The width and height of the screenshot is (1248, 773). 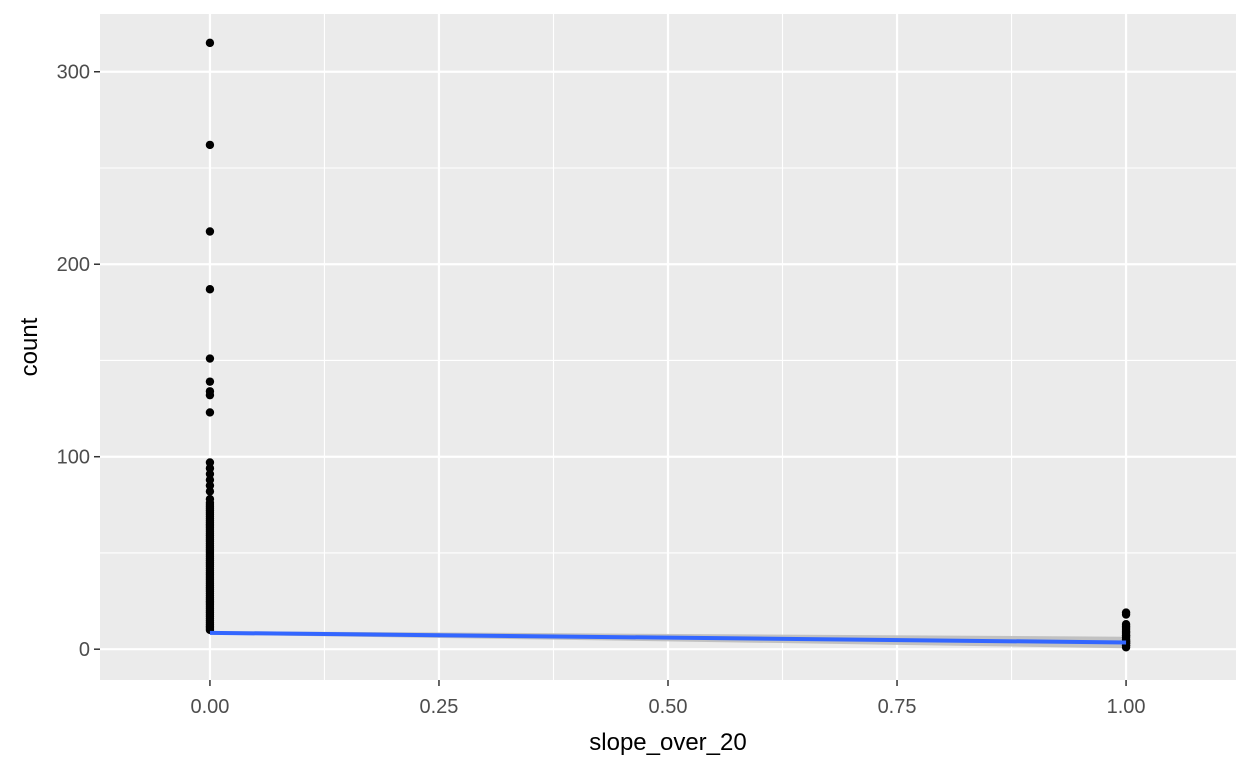 I want to click on y-tick-label: 200, so click(x=73, y=265).